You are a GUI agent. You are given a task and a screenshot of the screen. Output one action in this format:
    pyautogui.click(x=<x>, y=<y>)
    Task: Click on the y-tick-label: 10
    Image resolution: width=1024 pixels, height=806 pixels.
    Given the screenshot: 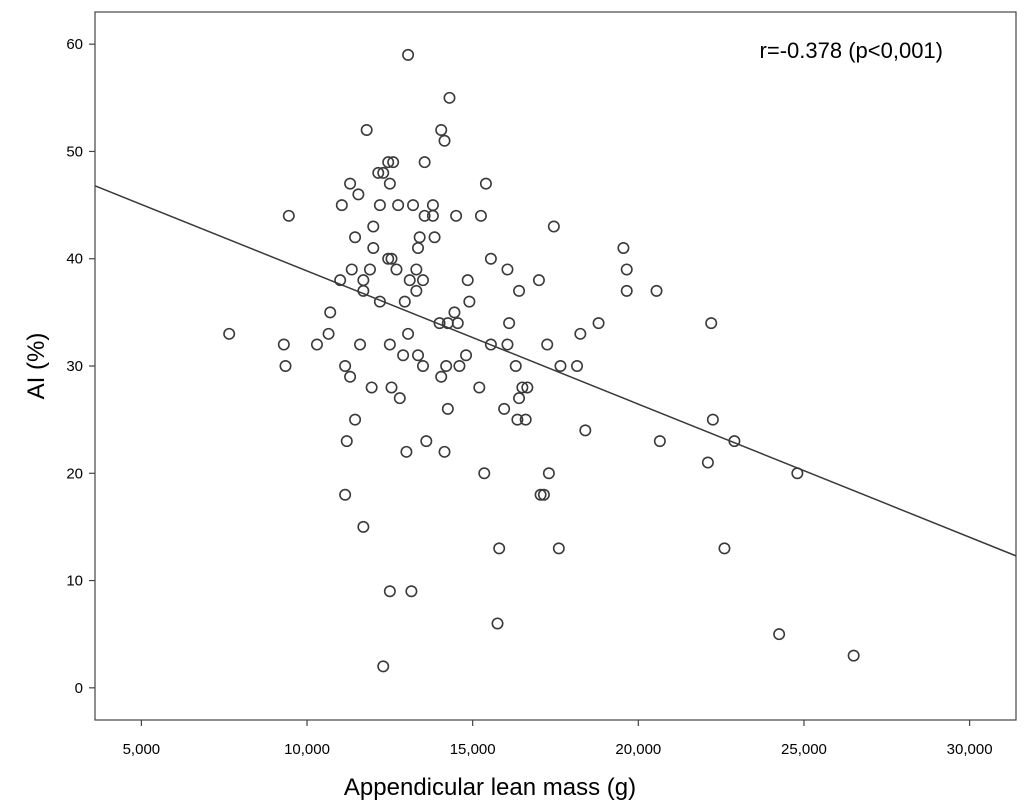 What is the action you would take?
    pyautogui.click(x=74, y=581)
    